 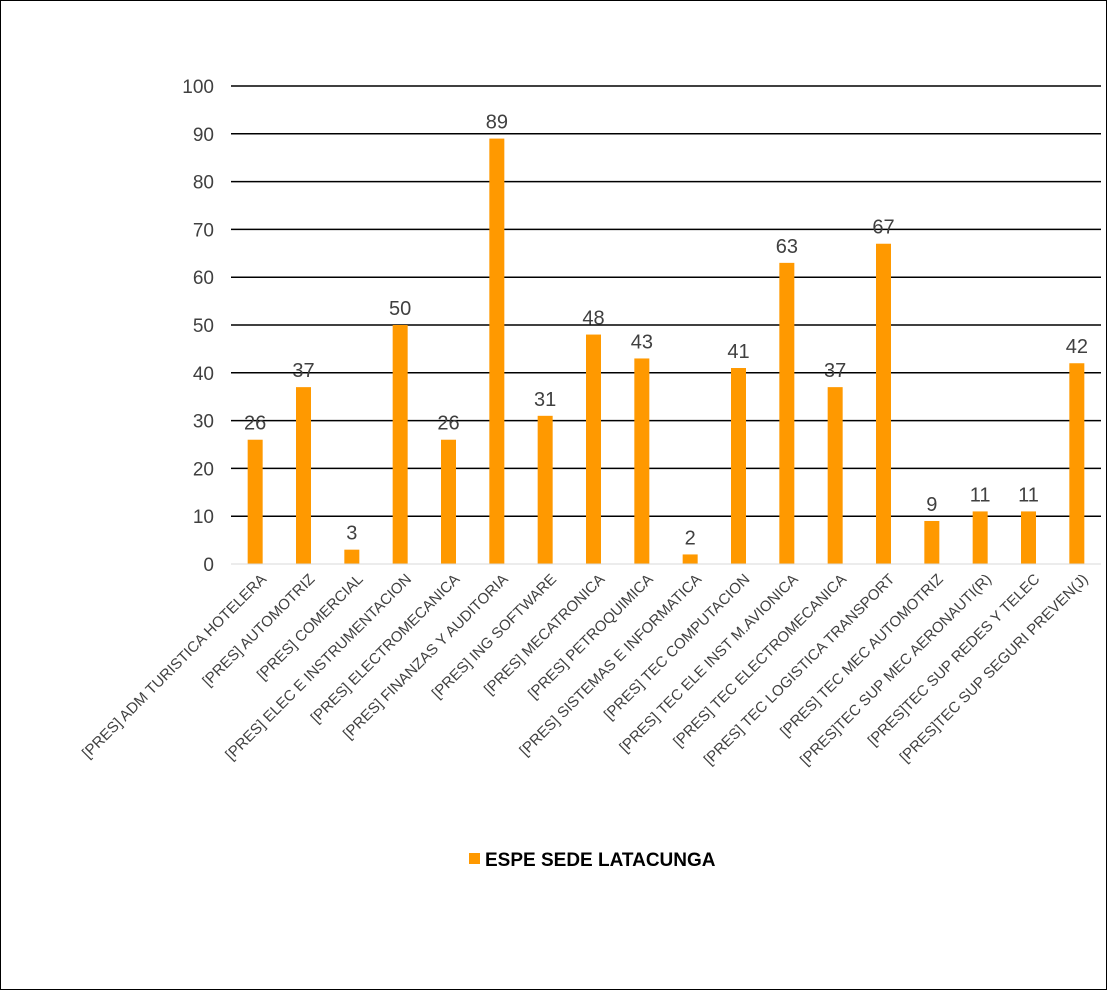 What do you see at coordinates (203, 230) in the screenshot?
I see `y-tick-label: 70` at bounding box center [203, 230].